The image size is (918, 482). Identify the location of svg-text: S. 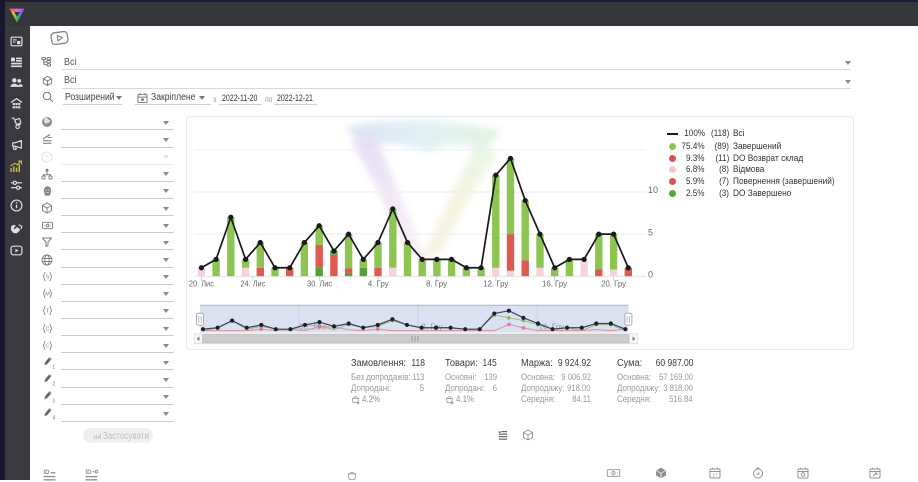
(47, 278).